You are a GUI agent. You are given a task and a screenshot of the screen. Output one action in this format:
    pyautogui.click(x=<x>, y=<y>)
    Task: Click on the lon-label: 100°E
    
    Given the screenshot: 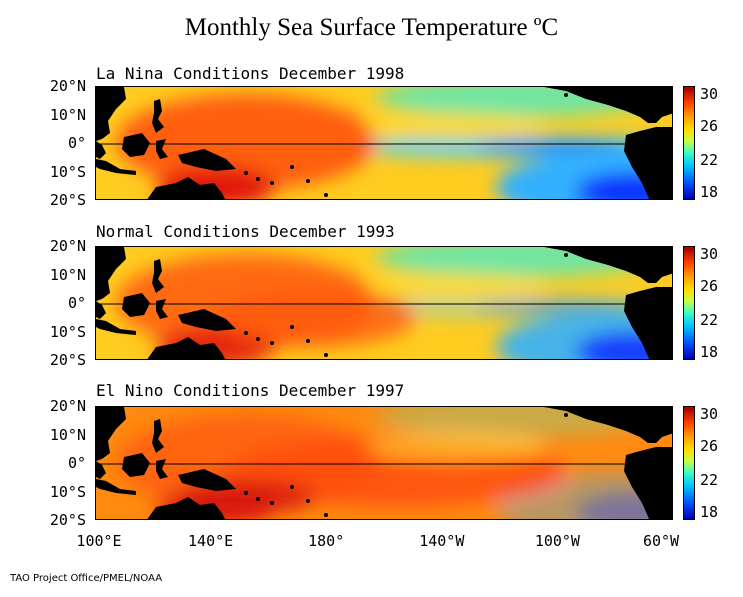 What is the action you would take?
    pyautogui.click(x=99, y=541)
    